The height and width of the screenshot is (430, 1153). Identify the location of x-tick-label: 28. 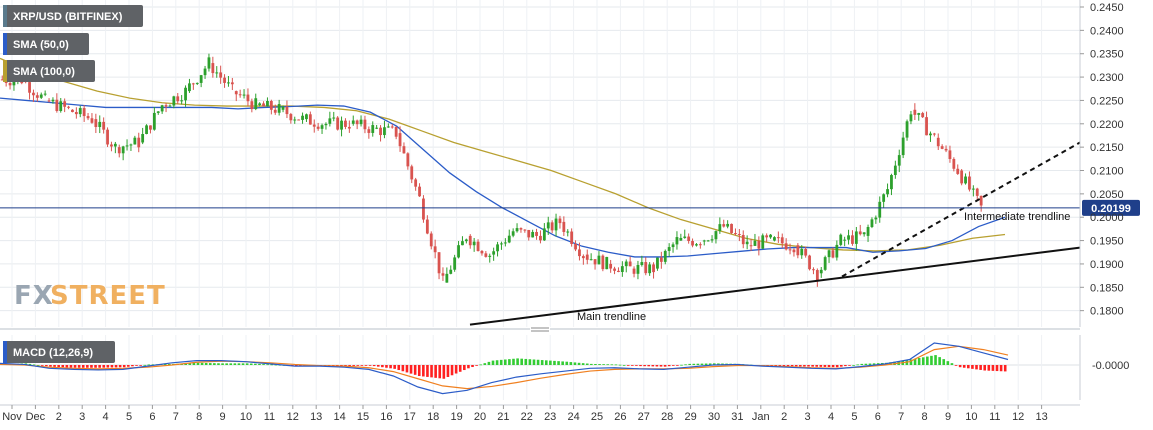
(667, 417).